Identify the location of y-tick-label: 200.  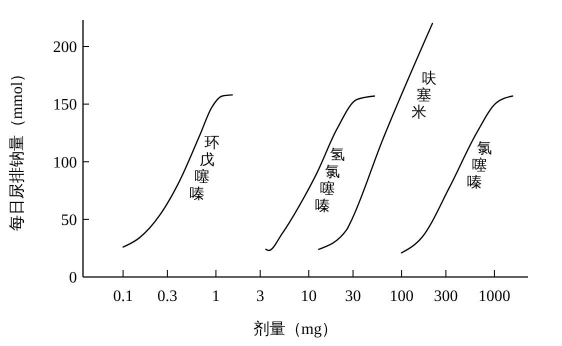
(65, 47).